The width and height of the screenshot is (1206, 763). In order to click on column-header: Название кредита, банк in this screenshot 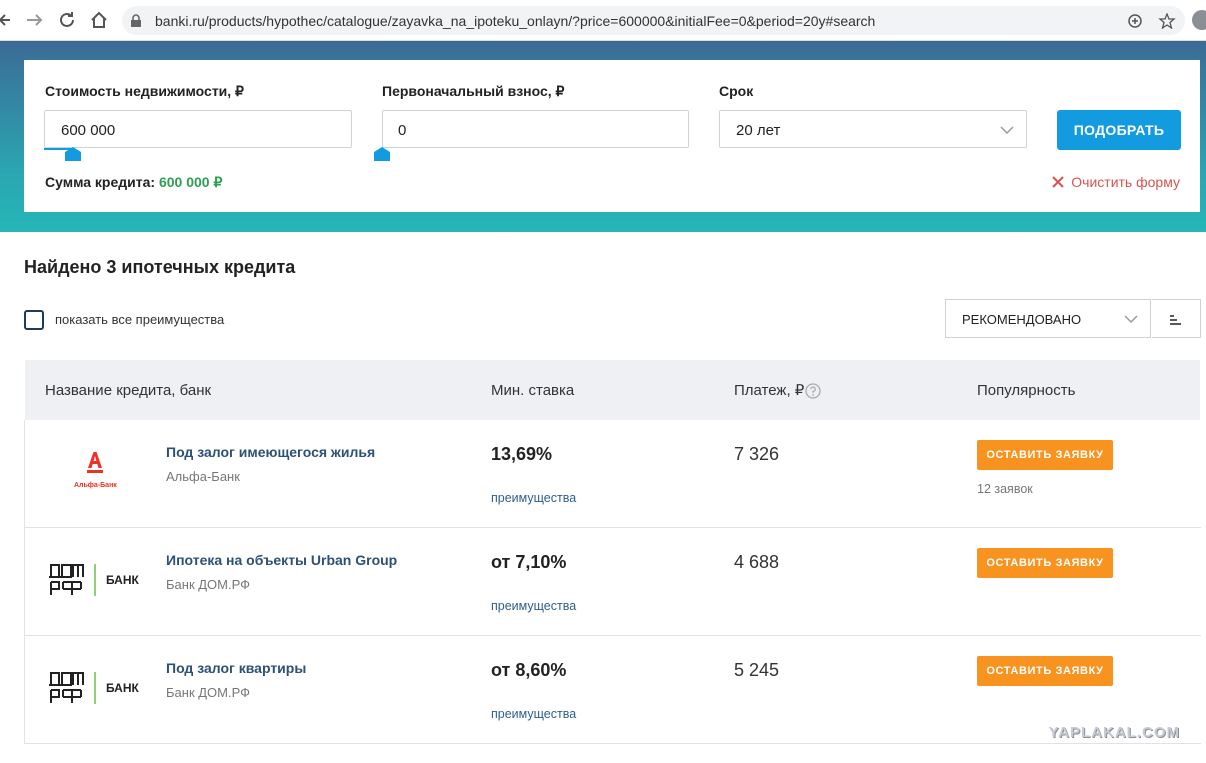, I will do `click(128, 390)`.